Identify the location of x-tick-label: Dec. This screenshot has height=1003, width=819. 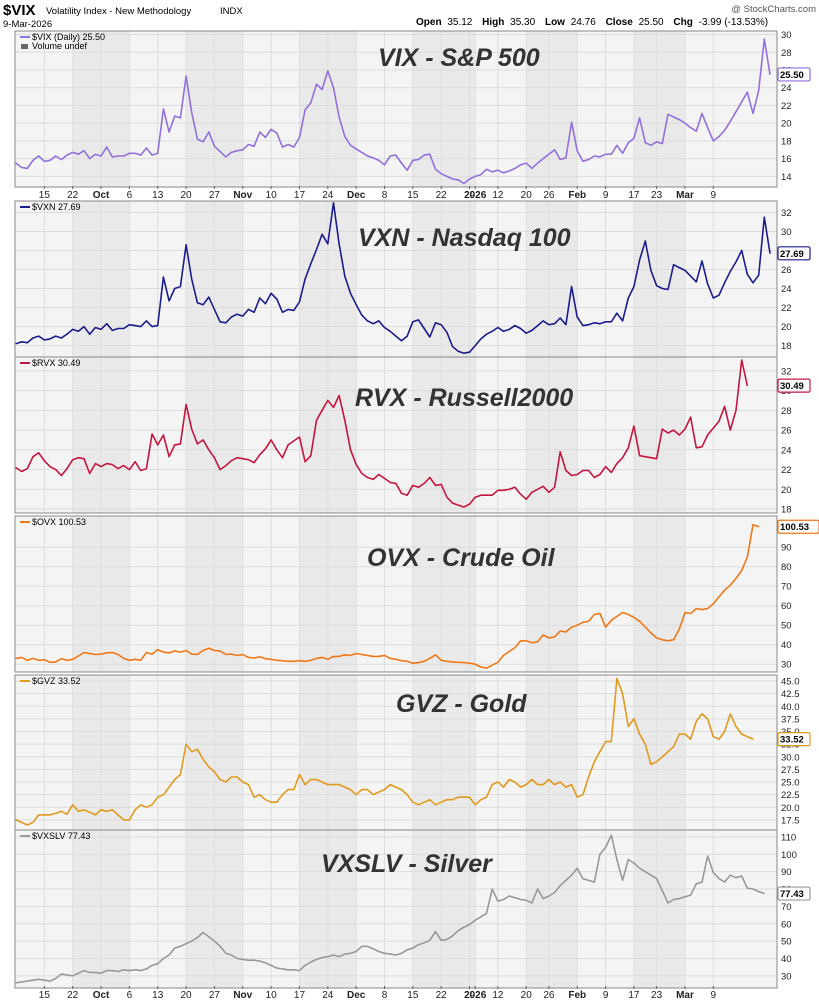
(356, 995).